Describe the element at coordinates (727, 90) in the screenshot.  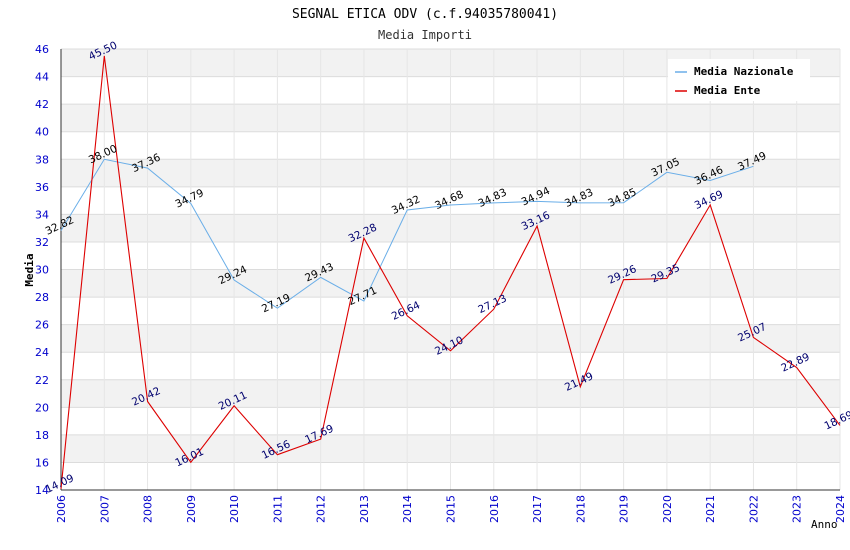
I see `legend-label-media-ente: Media Ente` at that location.